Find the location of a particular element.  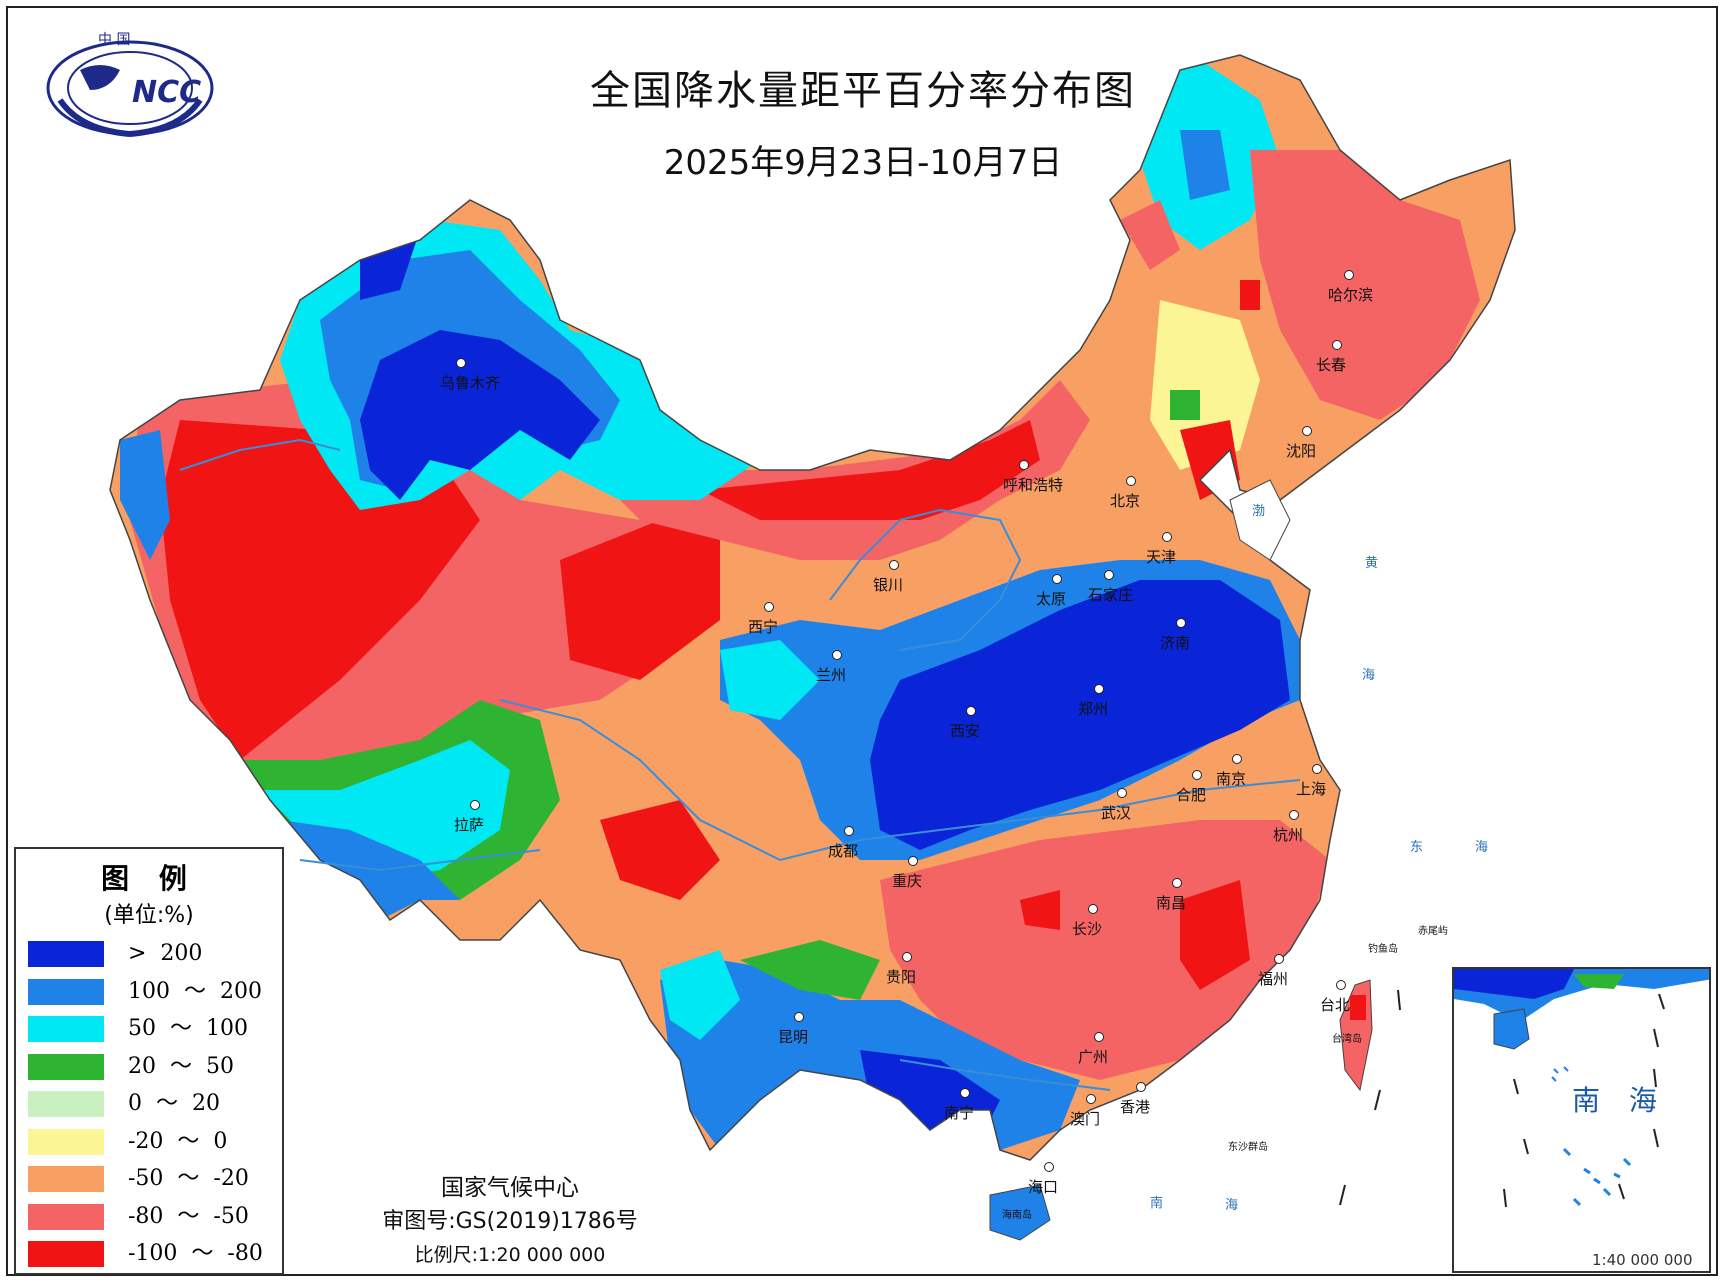

city-label: 海口 is located at coordinates (1043, 1187).